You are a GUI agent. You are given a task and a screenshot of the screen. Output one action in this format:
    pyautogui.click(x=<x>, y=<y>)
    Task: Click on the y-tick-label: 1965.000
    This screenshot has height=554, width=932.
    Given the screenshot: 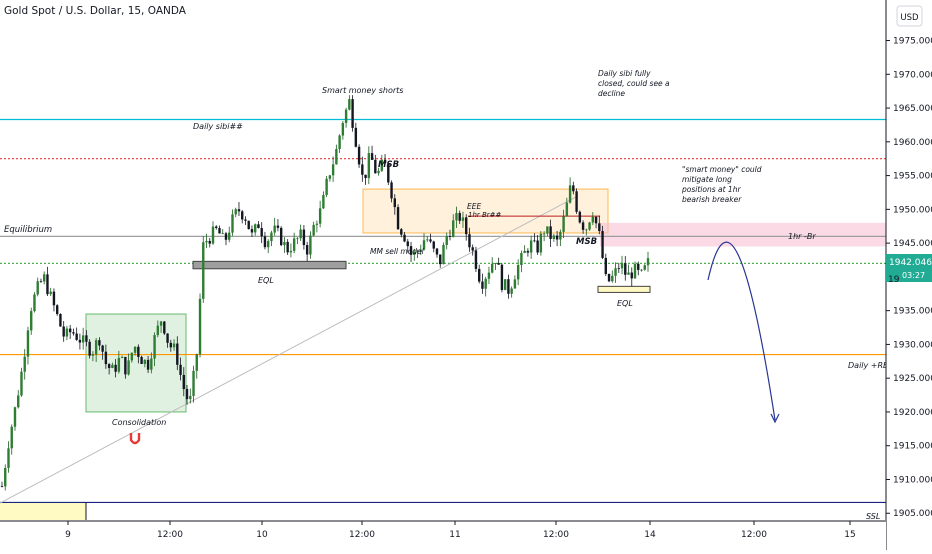 What is the action you would take?
    pyautogui.click(x=912, y=109)
    